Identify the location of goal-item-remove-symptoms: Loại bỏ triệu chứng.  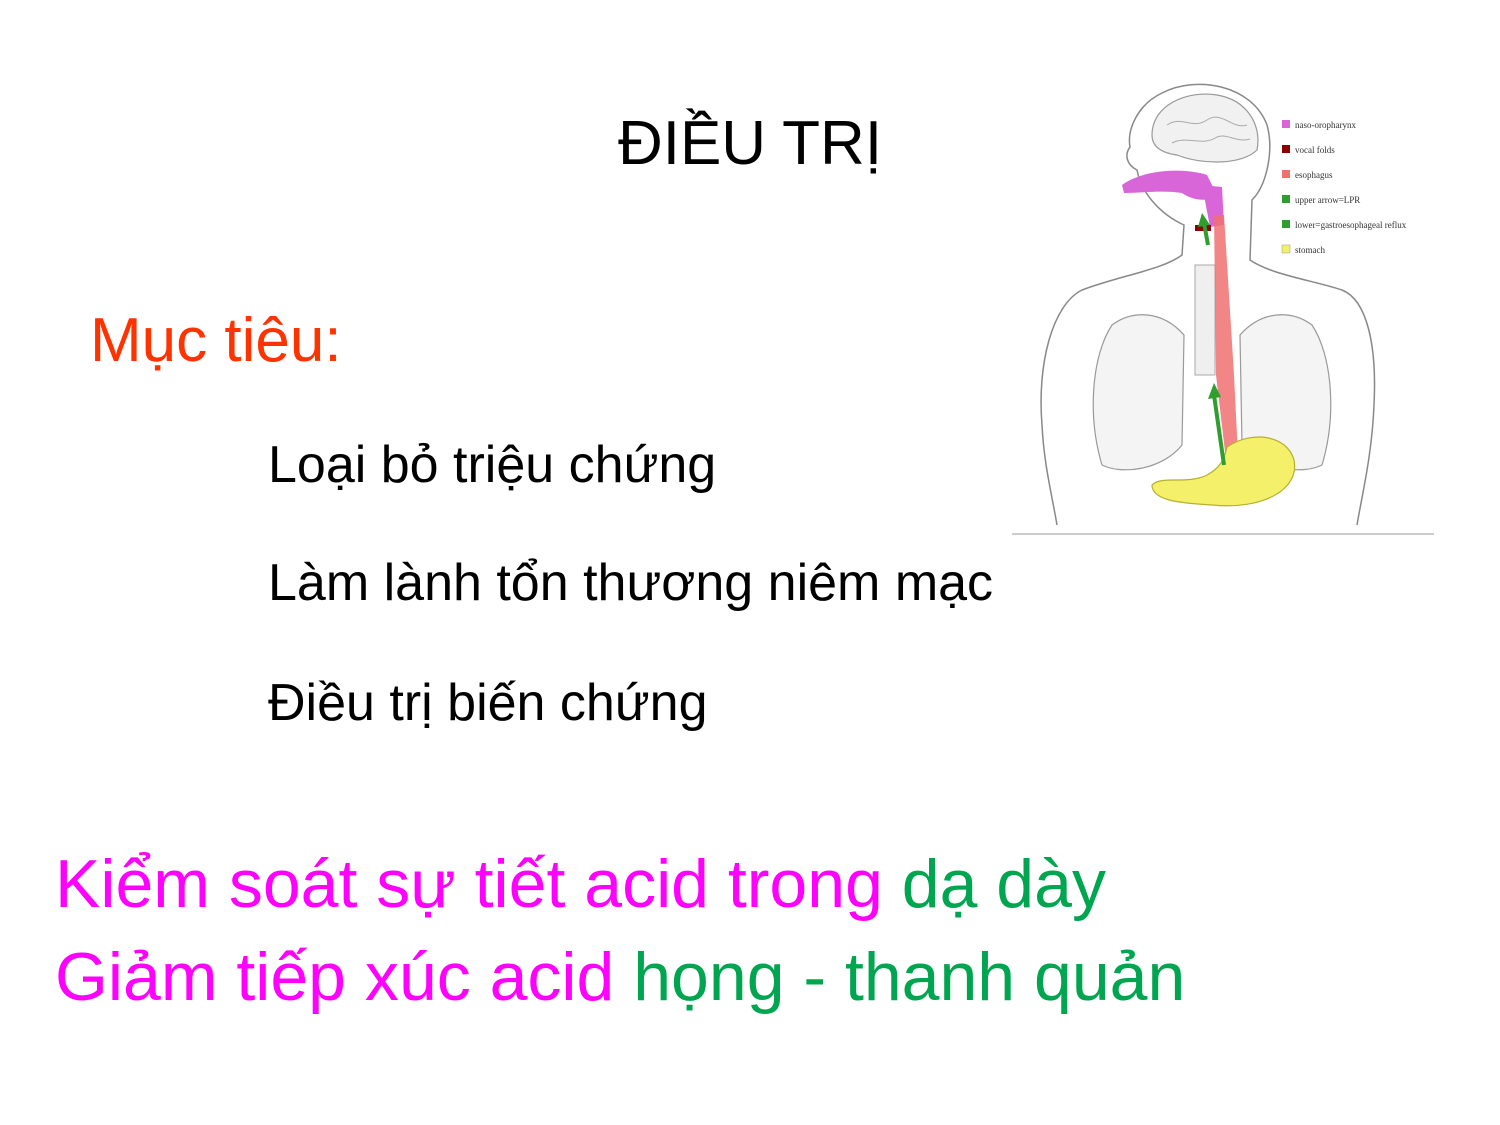
(492, 465).